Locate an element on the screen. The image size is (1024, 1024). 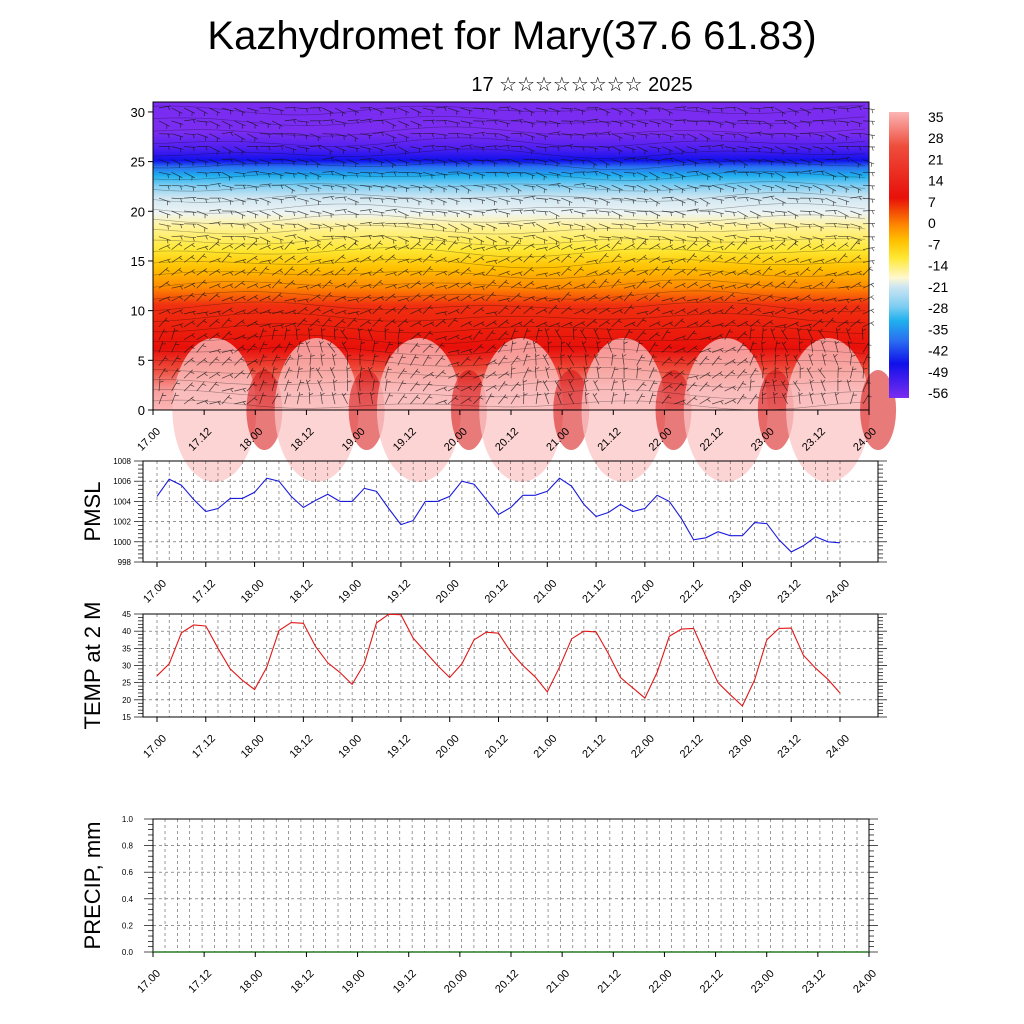
y-tick-label: 15 is located at coordinates (138, 261).